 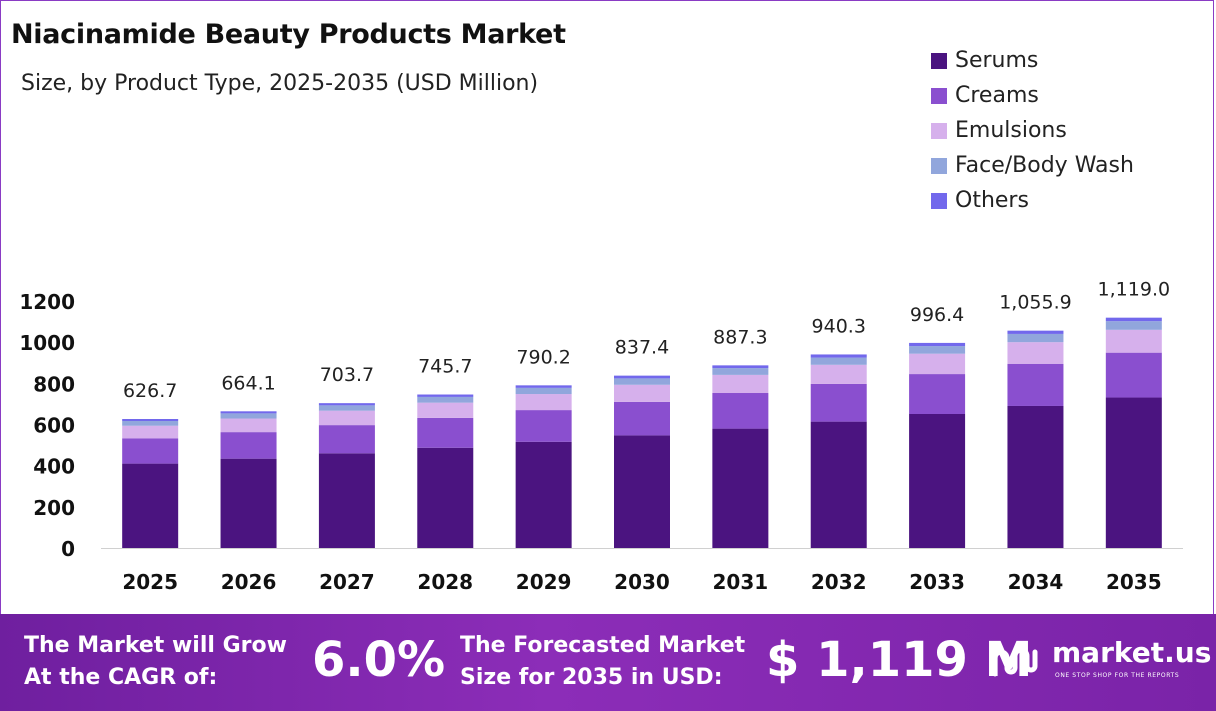 What do you see at coordinates (155, 645) in the screenshot?
I see `cagr-label-line1: The Market will Grow` at bounding box center [155, 645].